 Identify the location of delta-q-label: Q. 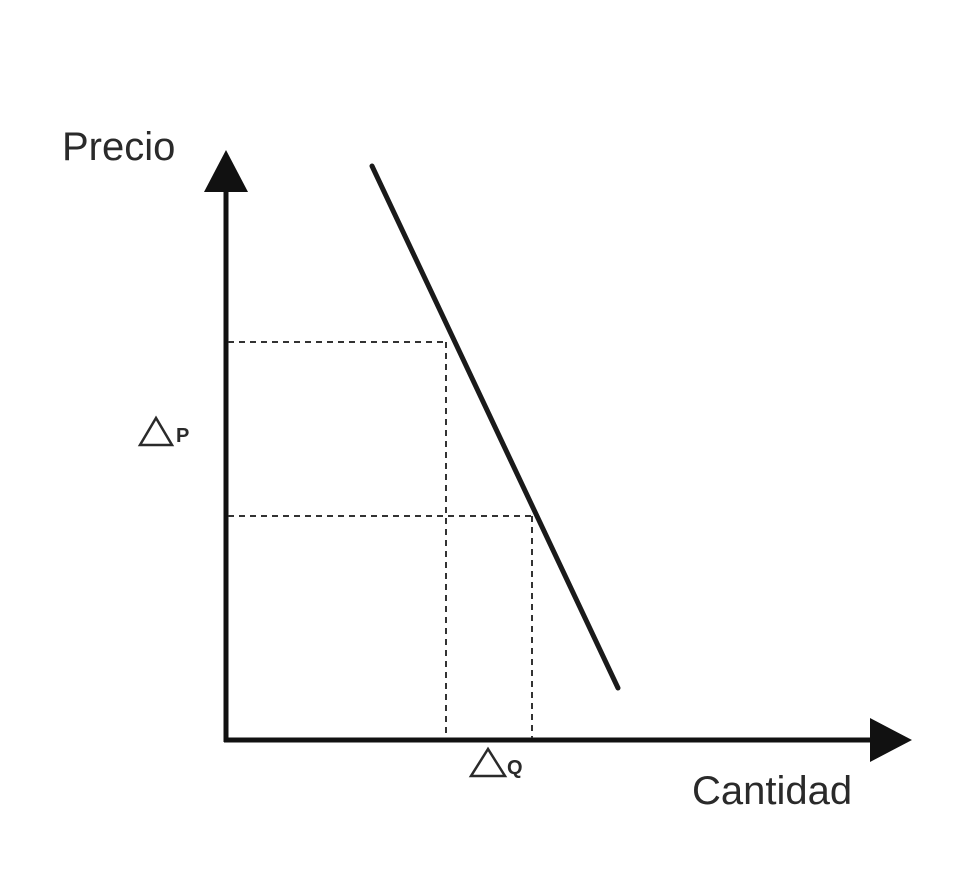
(495, 762).